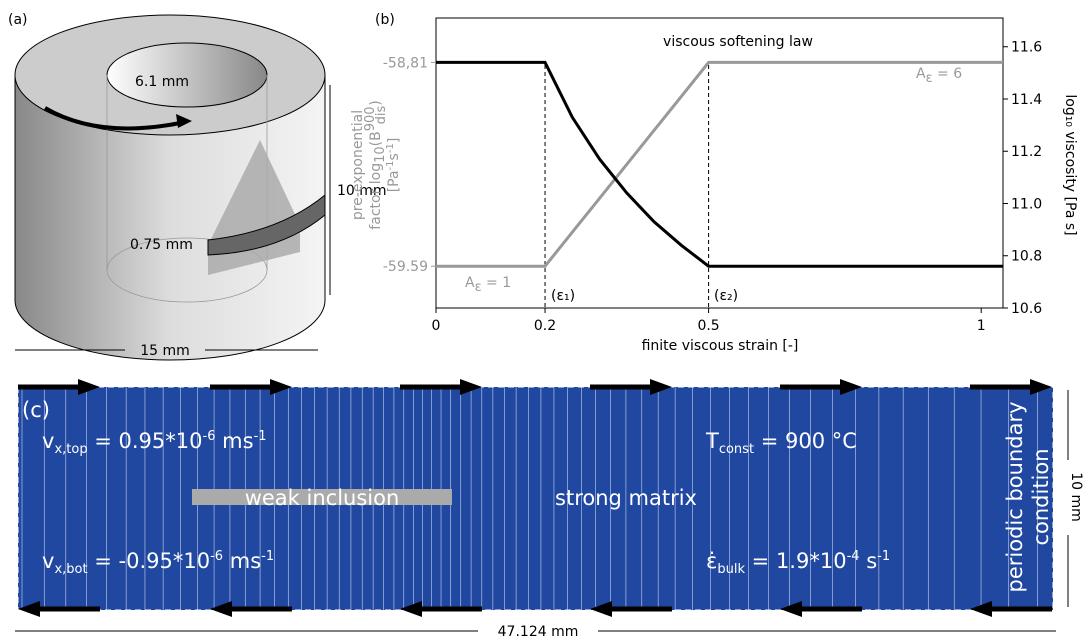  Describe the element at coordinates (738, 42) in the screenshot. I see `chart-title: viscous softening law` at that location.